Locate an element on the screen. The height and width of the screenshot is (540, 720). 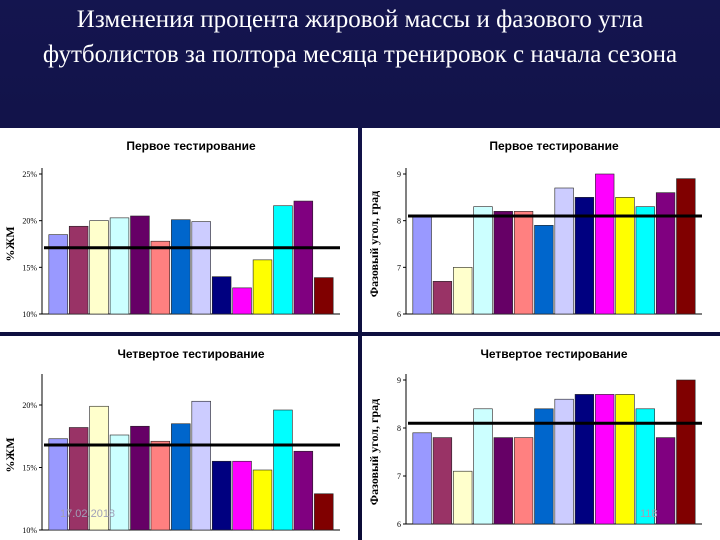
y-tick-label: 25% is located at coordinates (29, 174).